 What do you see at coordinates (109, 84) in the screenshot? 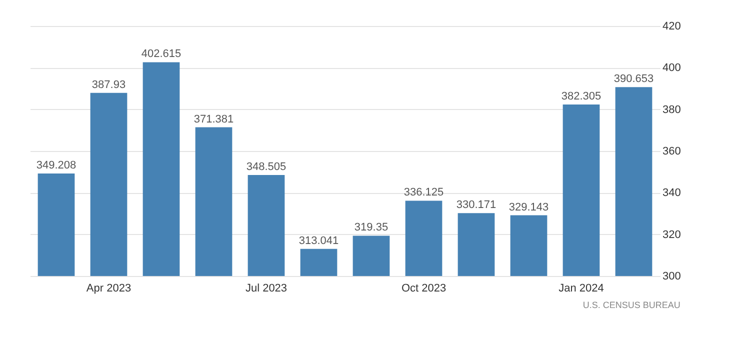
I see `data-label: 387.93` at bounding box center [109, 84].